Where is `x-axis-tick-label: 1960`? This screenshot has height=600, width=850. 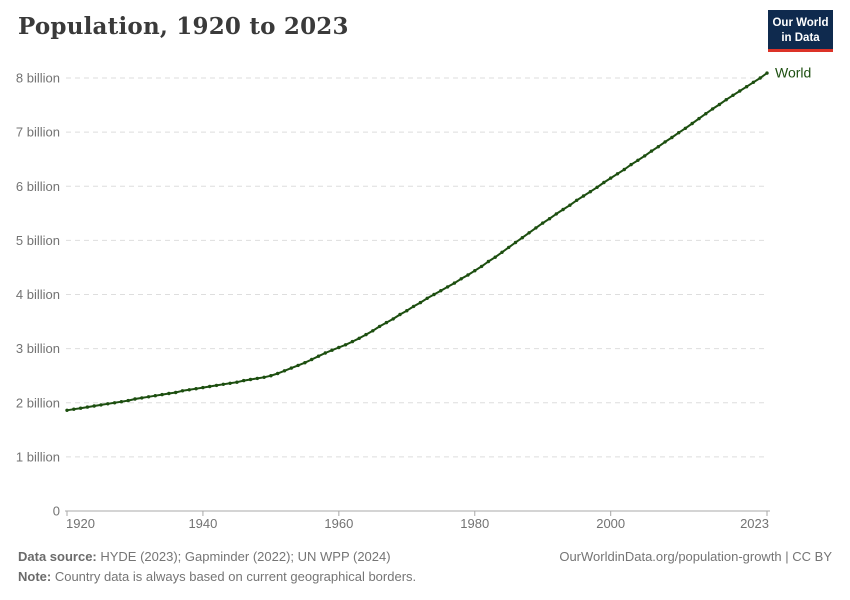 x-axis-tick-label: 1960 is located at coordinates (338, 523).